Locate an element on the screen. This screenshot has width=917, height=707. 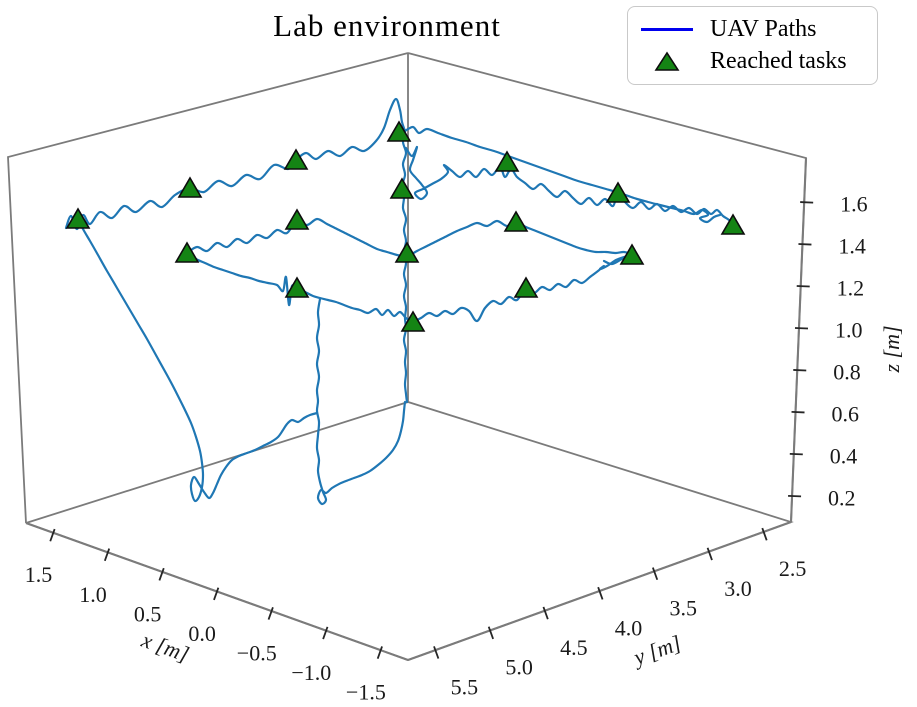
x-tick-label: 1.5 is located at coordinates (39, 574).